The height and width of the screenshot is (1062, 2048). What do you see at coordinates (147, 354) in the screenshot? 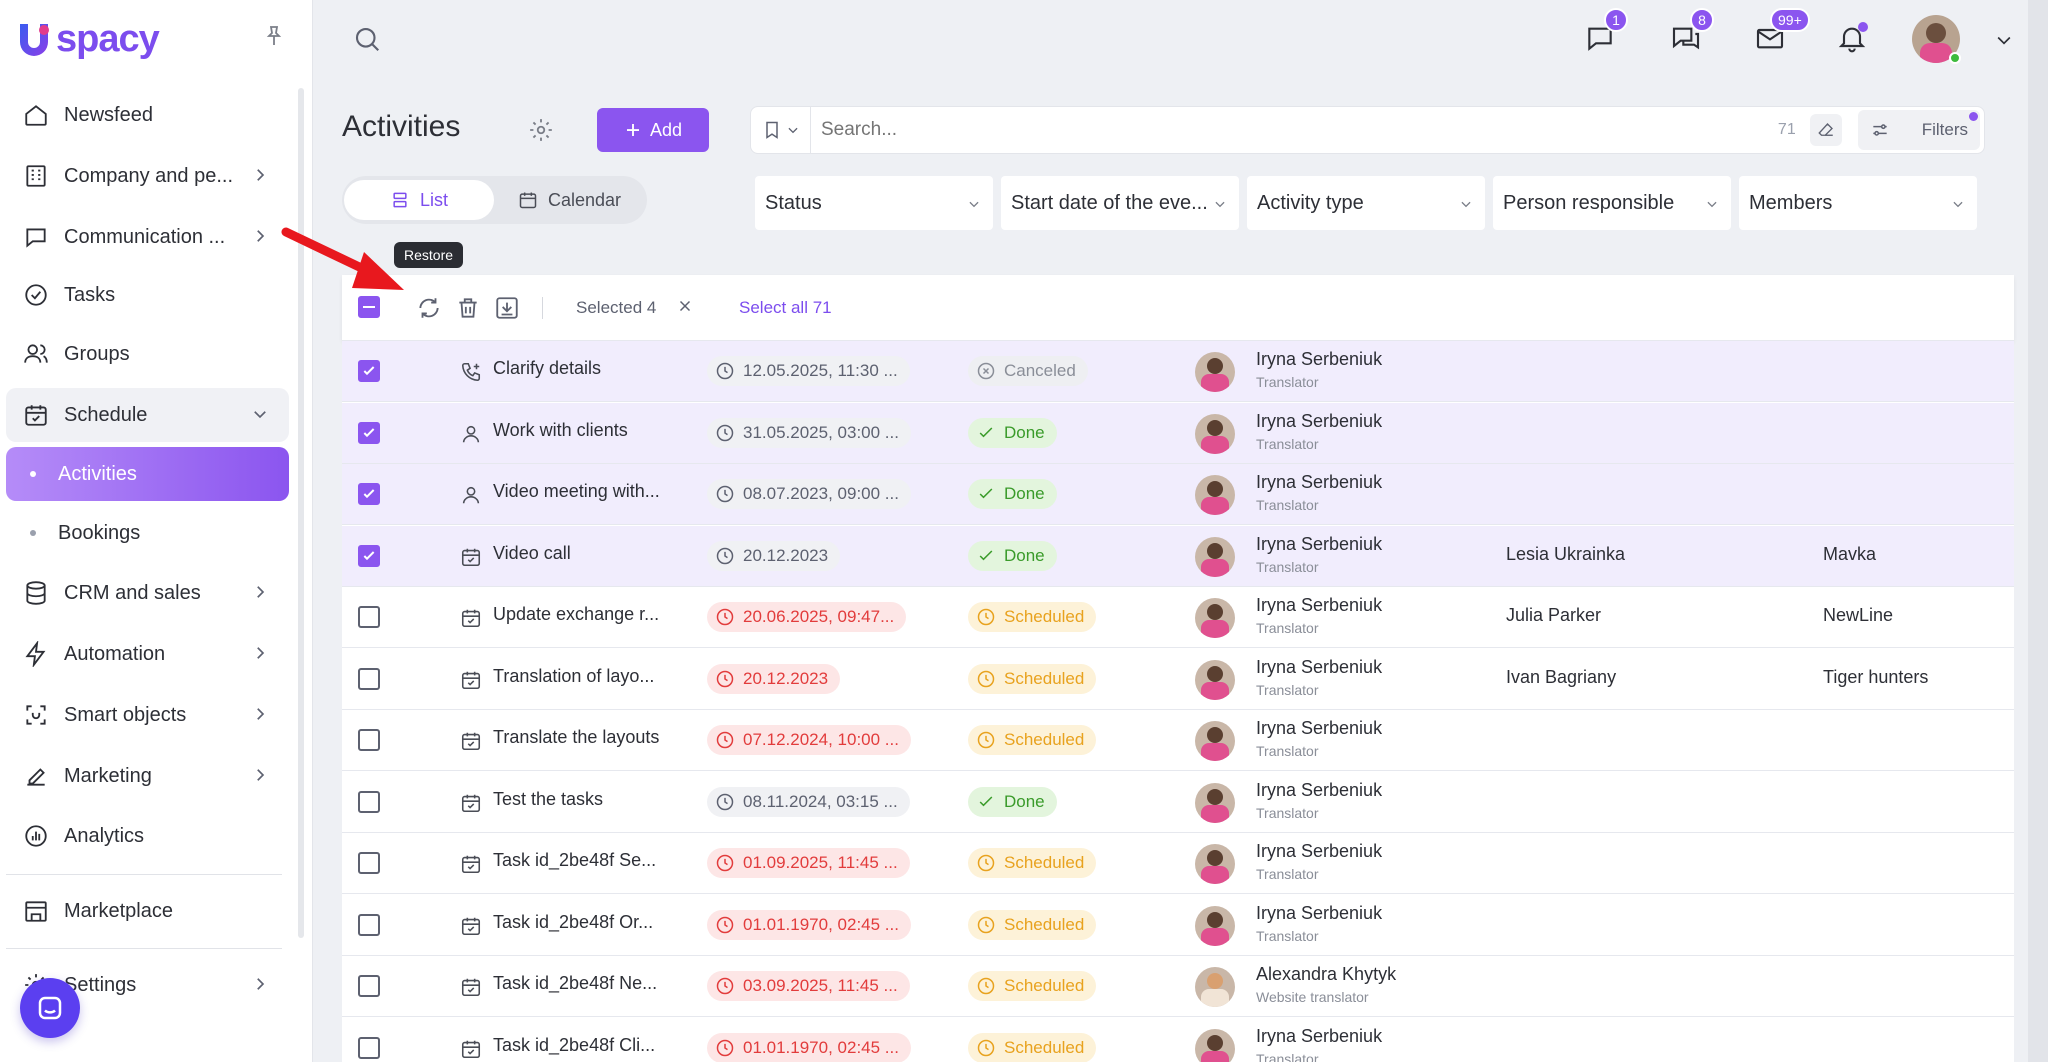
I see `sidebar-item-groups: Groups` at bounding box center [147, 354].